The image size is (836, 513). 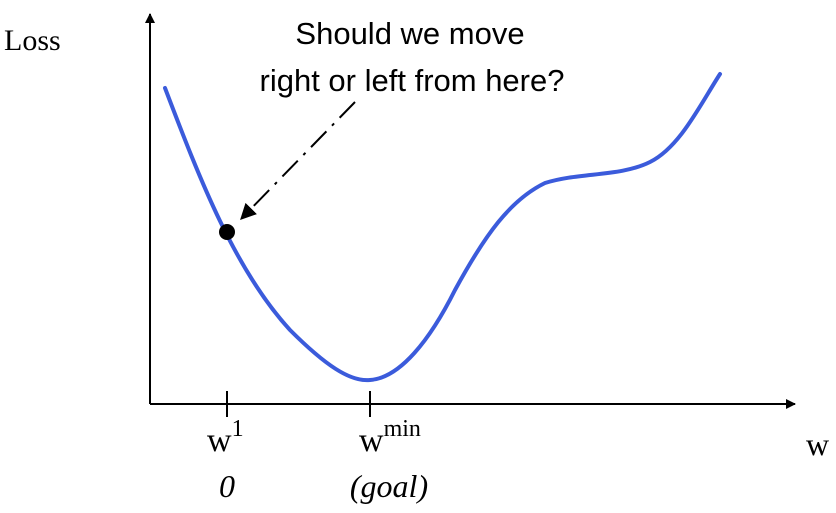 I want to click on annotation-line-2: right or left from here?, so click(x=412, y=80).